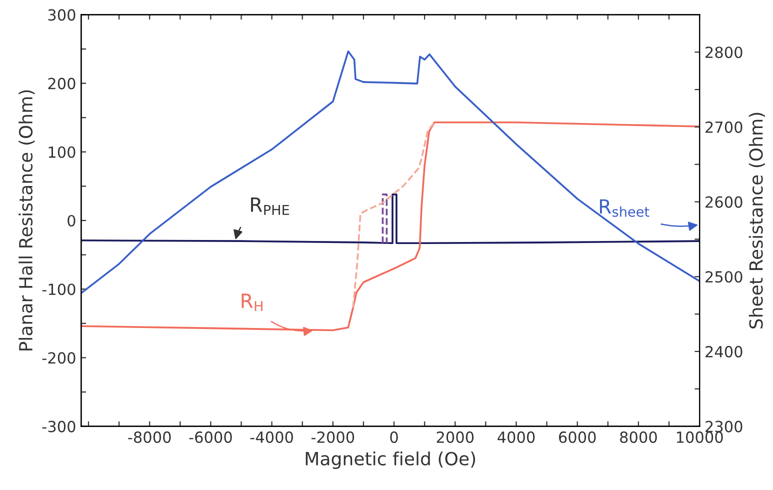 The height and width of the screenshot is (490, 773). I want to click on y-tick-label: 300, so click(62, 15).